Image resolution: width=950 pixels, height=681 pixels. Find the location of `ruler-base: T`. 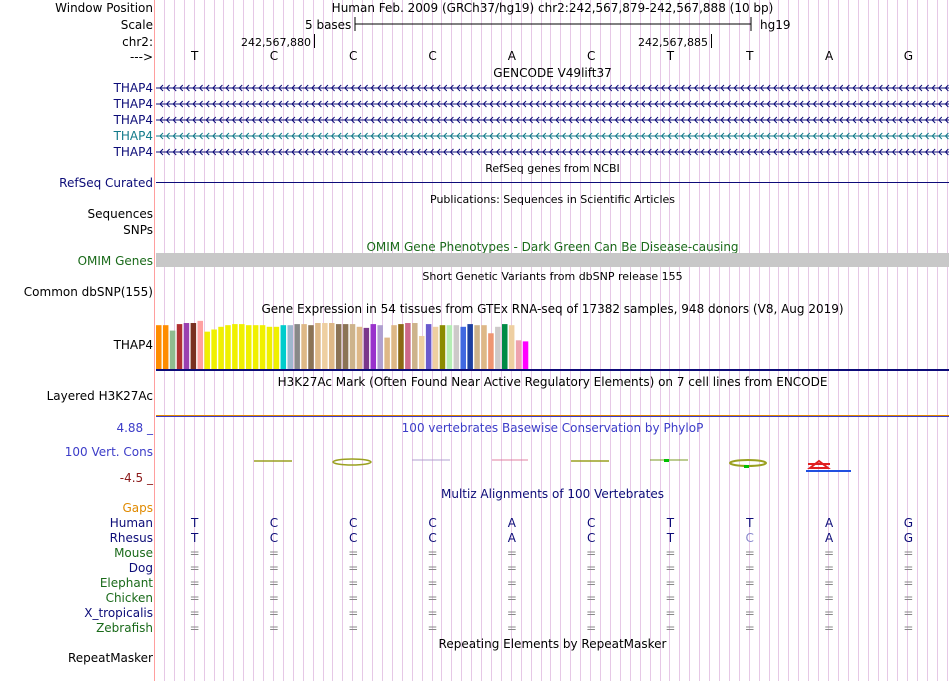

ruler-base: T is located at coordinates (750, 56).